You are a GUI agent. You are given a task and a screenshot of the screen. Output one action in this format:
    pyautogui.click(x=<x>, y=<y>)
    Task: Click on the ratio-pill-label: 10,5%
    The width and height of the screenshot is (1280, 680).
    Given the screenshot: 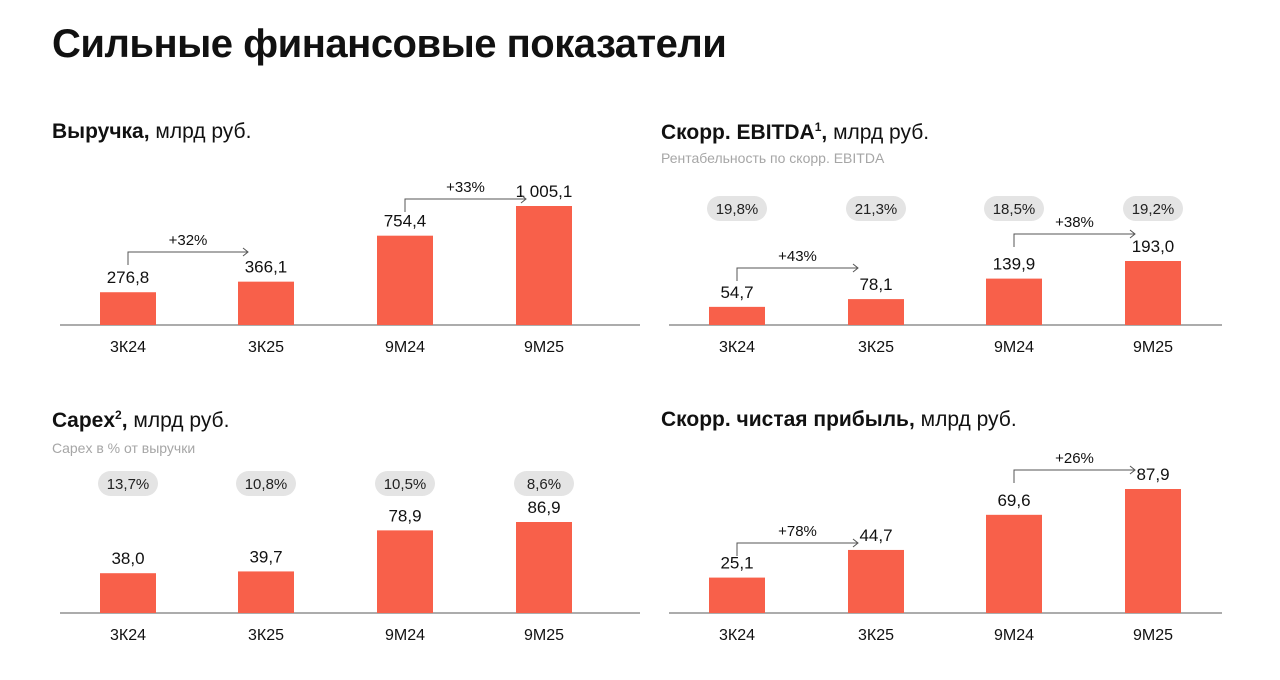 What is the action you would take?
    pyautogui.click(x=405, y=484)
    